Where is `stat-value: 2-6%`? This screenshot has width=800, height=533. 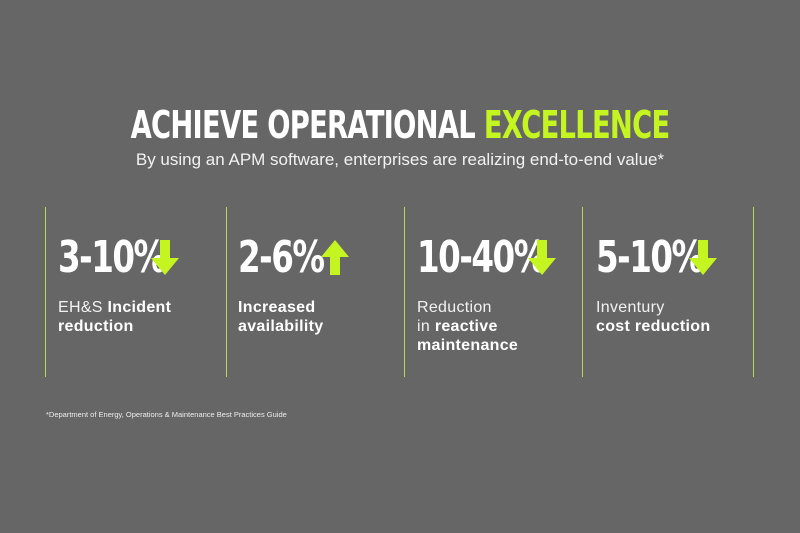
stat-value: 2-6% is located at coordinates (281, 257).